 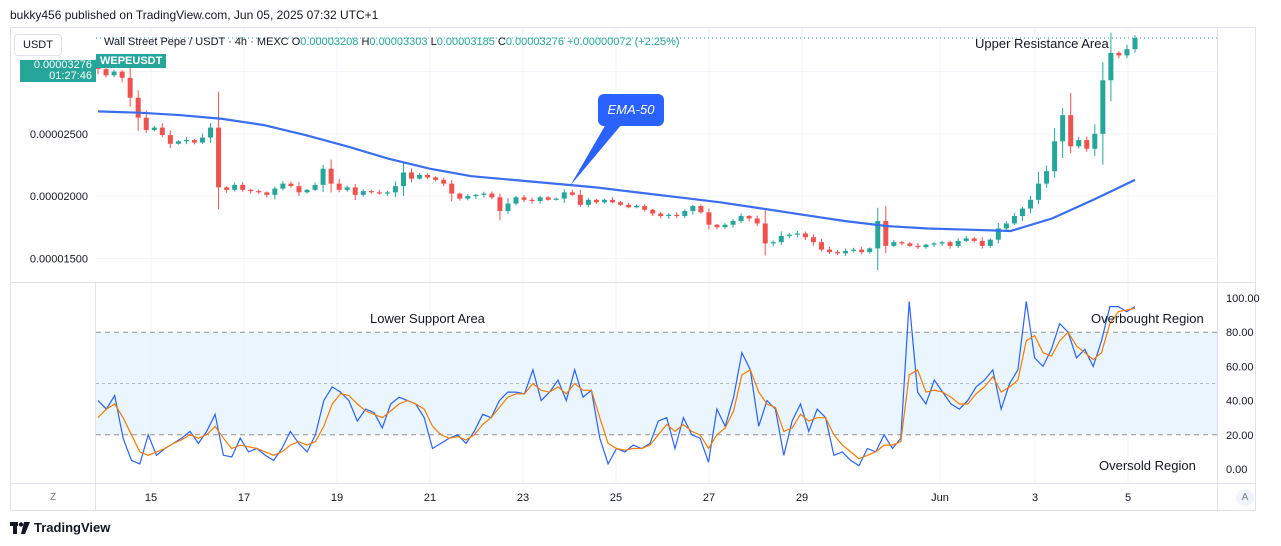 I want to click on x-tick-label: 27, so click(x=709, y=498).